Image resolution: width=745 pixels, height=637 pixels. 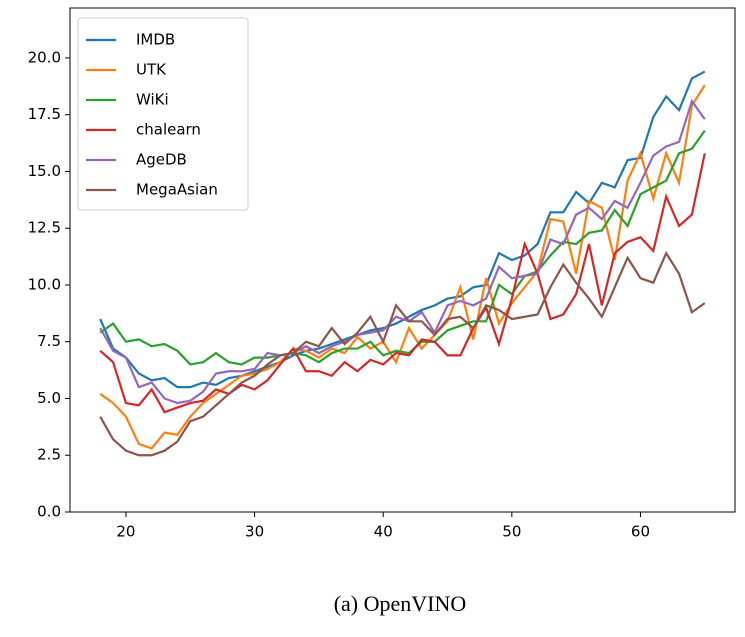 What do you see at coordinates (44, 284) in the screenshot?
I see `y-tick-label: 10.0` at bounding box center [44, 284].